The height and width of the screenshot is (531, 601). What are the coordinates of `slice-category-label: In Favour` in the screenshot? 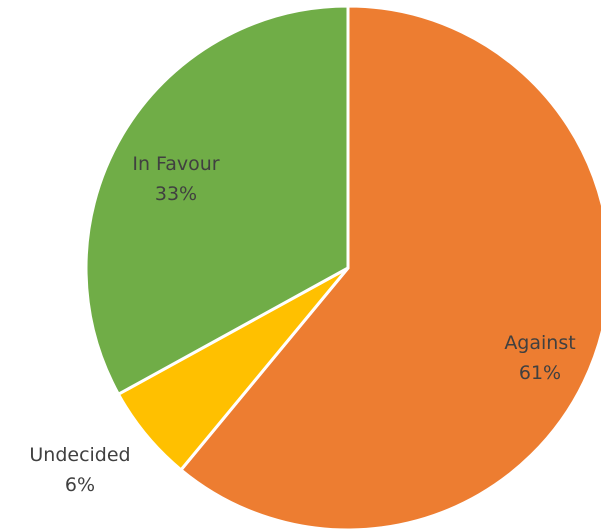 It's located at (175, 164).